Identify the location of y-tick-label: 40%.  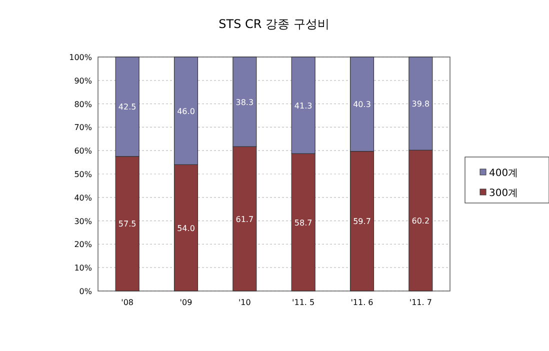
(83, 197).